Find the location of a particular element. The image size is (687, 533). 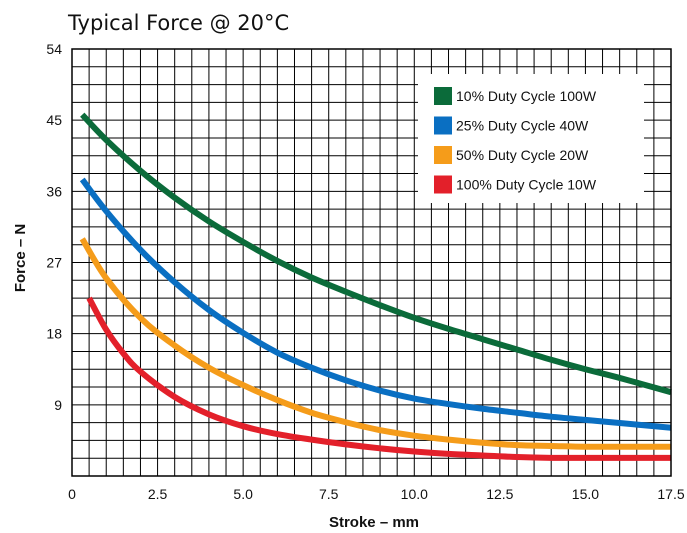

x-tick-label: 7.5 is located at coordinates (329, 494).